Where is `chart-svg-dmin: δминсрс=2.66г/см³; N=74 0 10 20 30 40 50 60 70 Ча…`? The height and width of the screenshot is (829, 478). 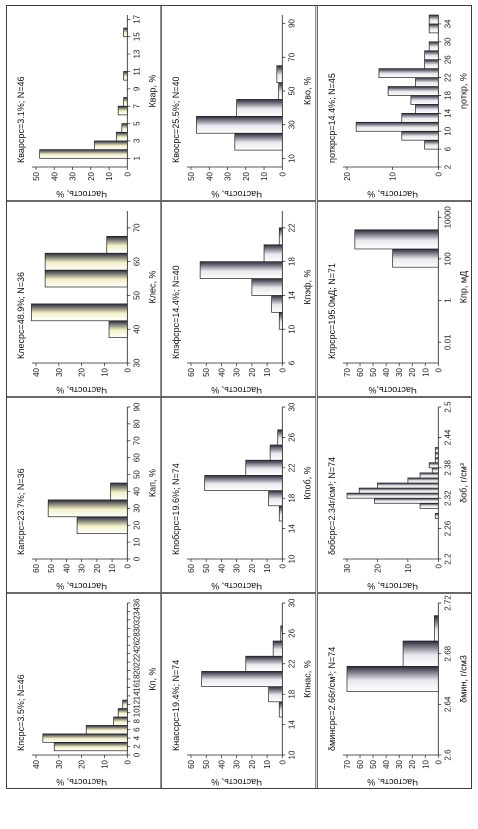
chart-svg-dmin: δминсрс=2.66г/см³; N=74 0 10 20 30 40 50 60 70 Ча… is located at coordinates (394, 691).